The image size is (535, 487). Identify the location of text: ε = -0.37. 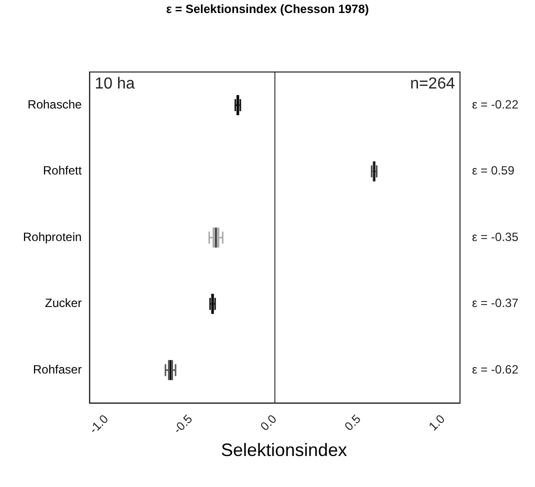
(495, 303).